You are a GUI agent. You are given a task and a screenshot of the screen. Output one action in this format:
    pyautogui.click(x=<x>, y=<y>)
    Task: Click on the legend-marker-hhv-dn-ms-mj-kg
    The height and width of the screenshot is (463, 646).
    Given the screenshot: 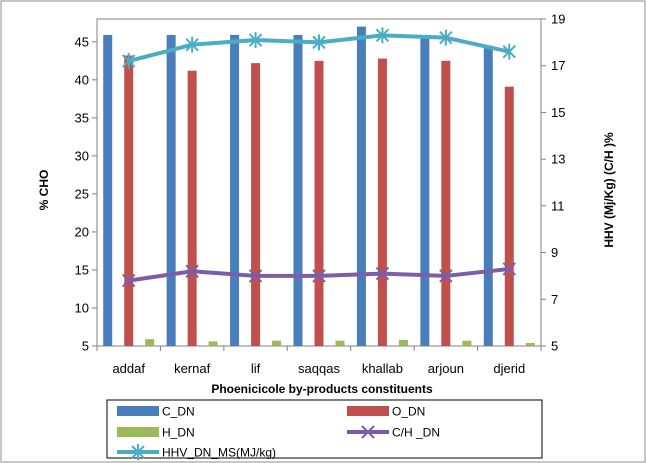 What is the action you would take?
    pyautogui.click(x=138, y=452)
    